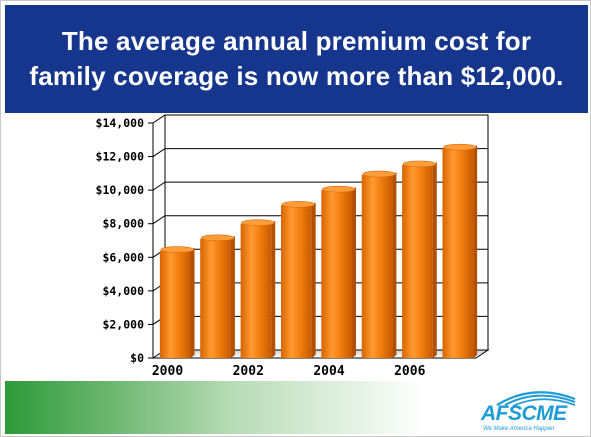 This screenshot has width=591, height=437. I want to click on afscme-logo: AFSCME We Make America Happen, so click(529, 409).